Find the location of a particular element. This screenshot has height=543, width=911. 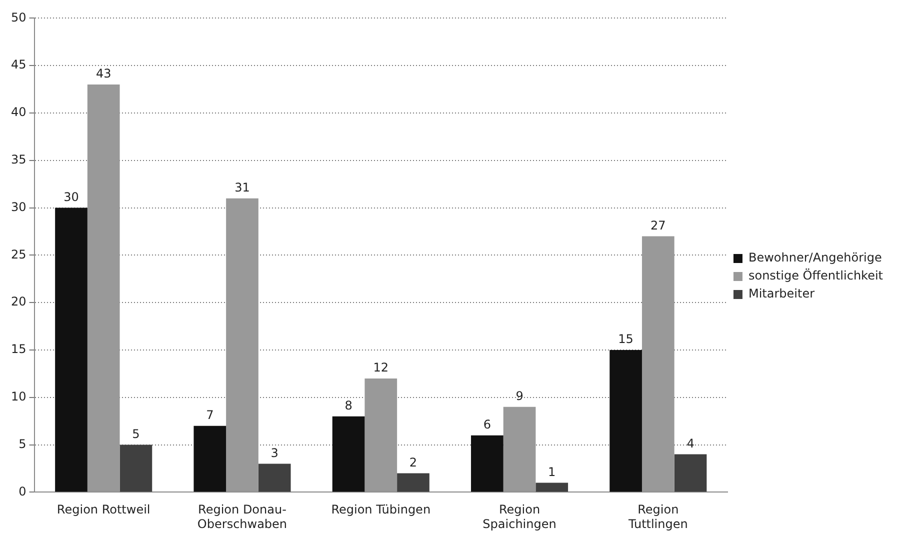

data-label: 43 is located at coordinates (104, 73).